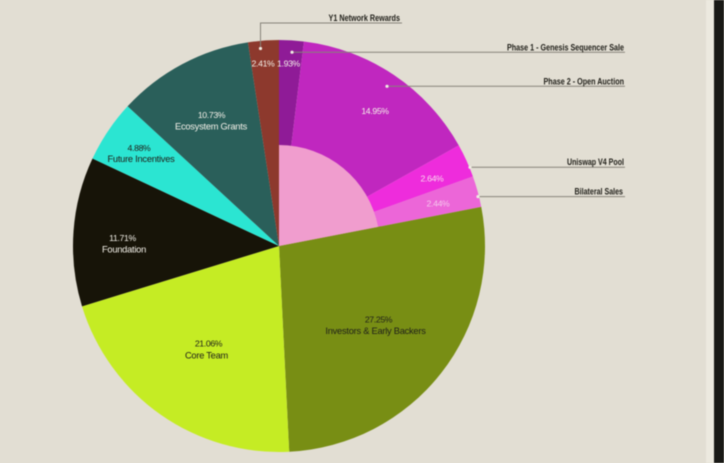 Image resolution: width=724 pixels, height=463 pixels. Describe the element at coordinates (433, 179) in the screenshot. I see `svg-text: 2.64%` at that location.